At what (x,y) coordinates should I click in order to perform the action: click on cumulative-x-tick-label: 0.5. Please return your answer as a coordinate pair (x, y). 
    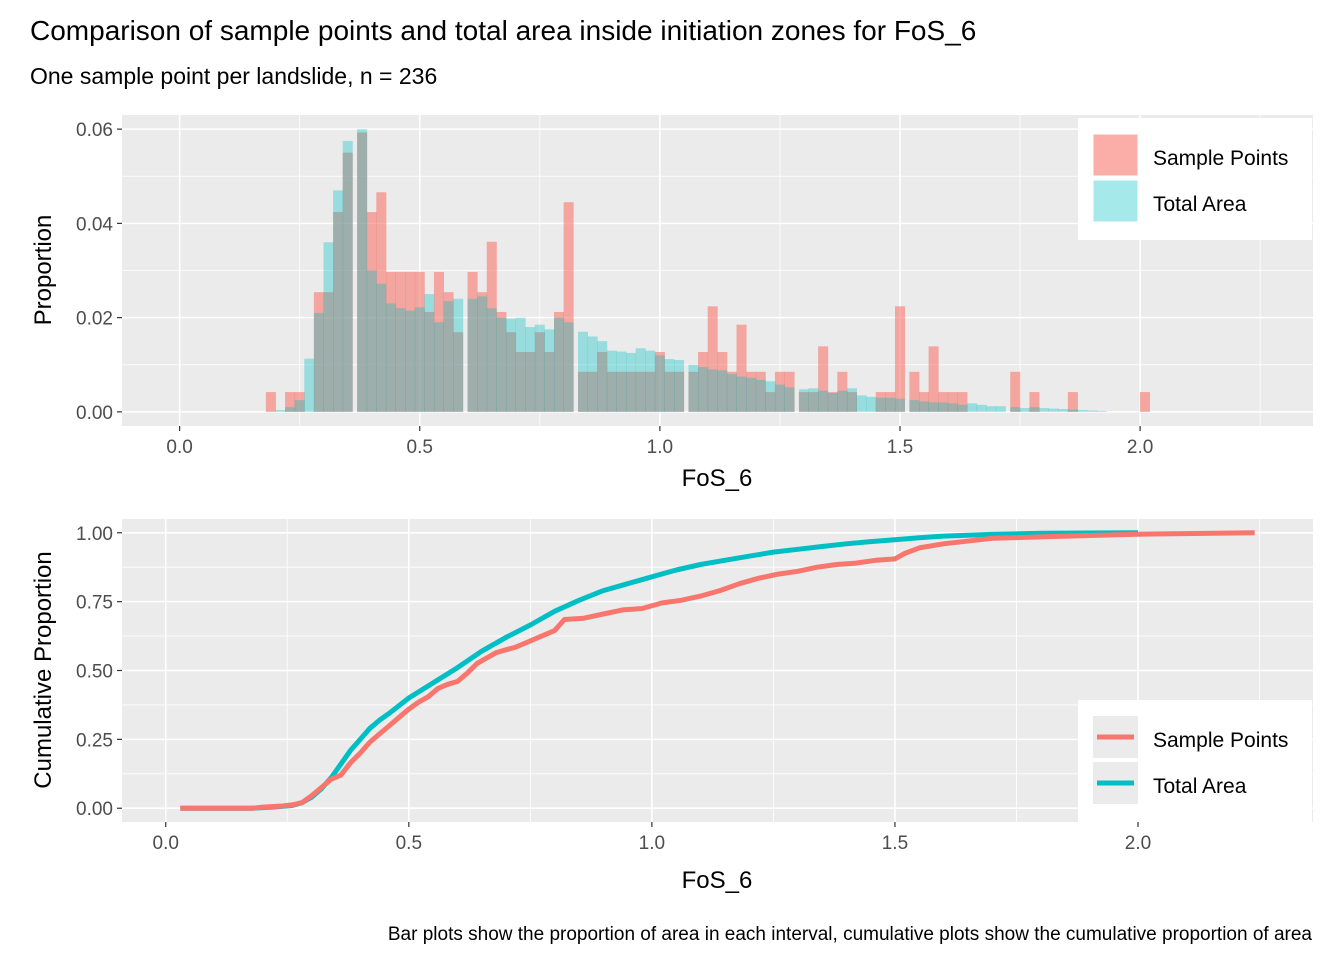
    Looking at the image, I should click on (409, 843).